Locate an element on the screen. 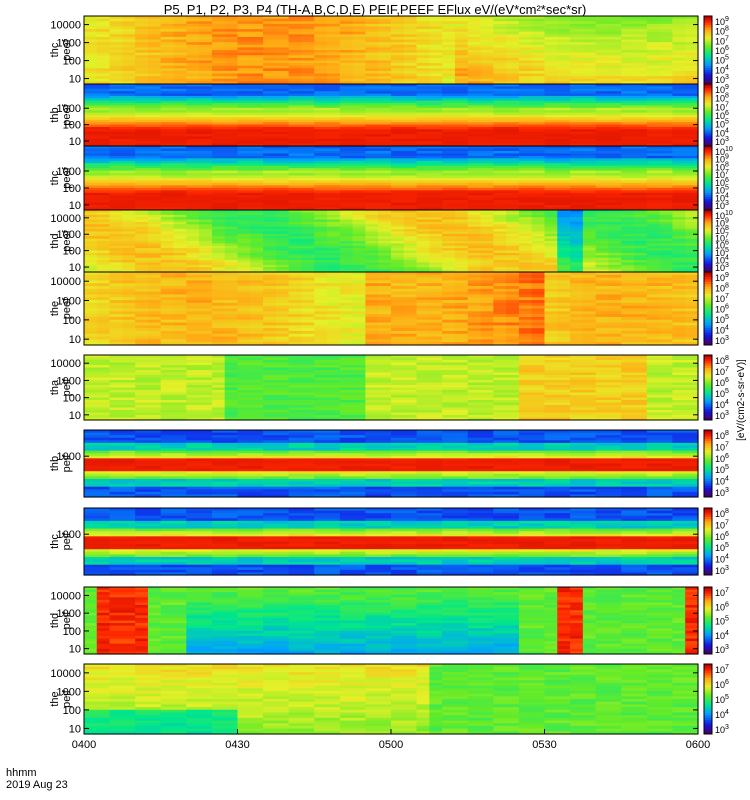 Image resolution: width=750 pixels, height=800 pixels. colorbar-step is located at coordinates (708, 145).